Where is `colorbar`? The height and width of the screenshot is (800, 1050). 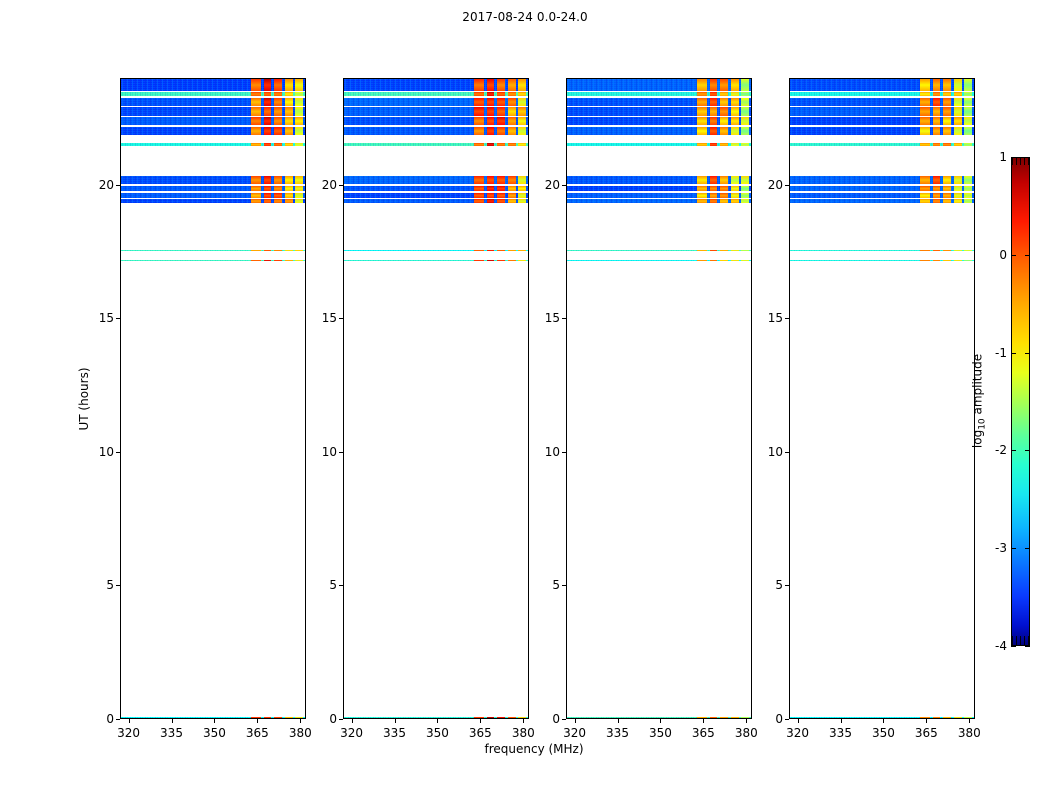
colorbar is located at coordinates (1020, 401).